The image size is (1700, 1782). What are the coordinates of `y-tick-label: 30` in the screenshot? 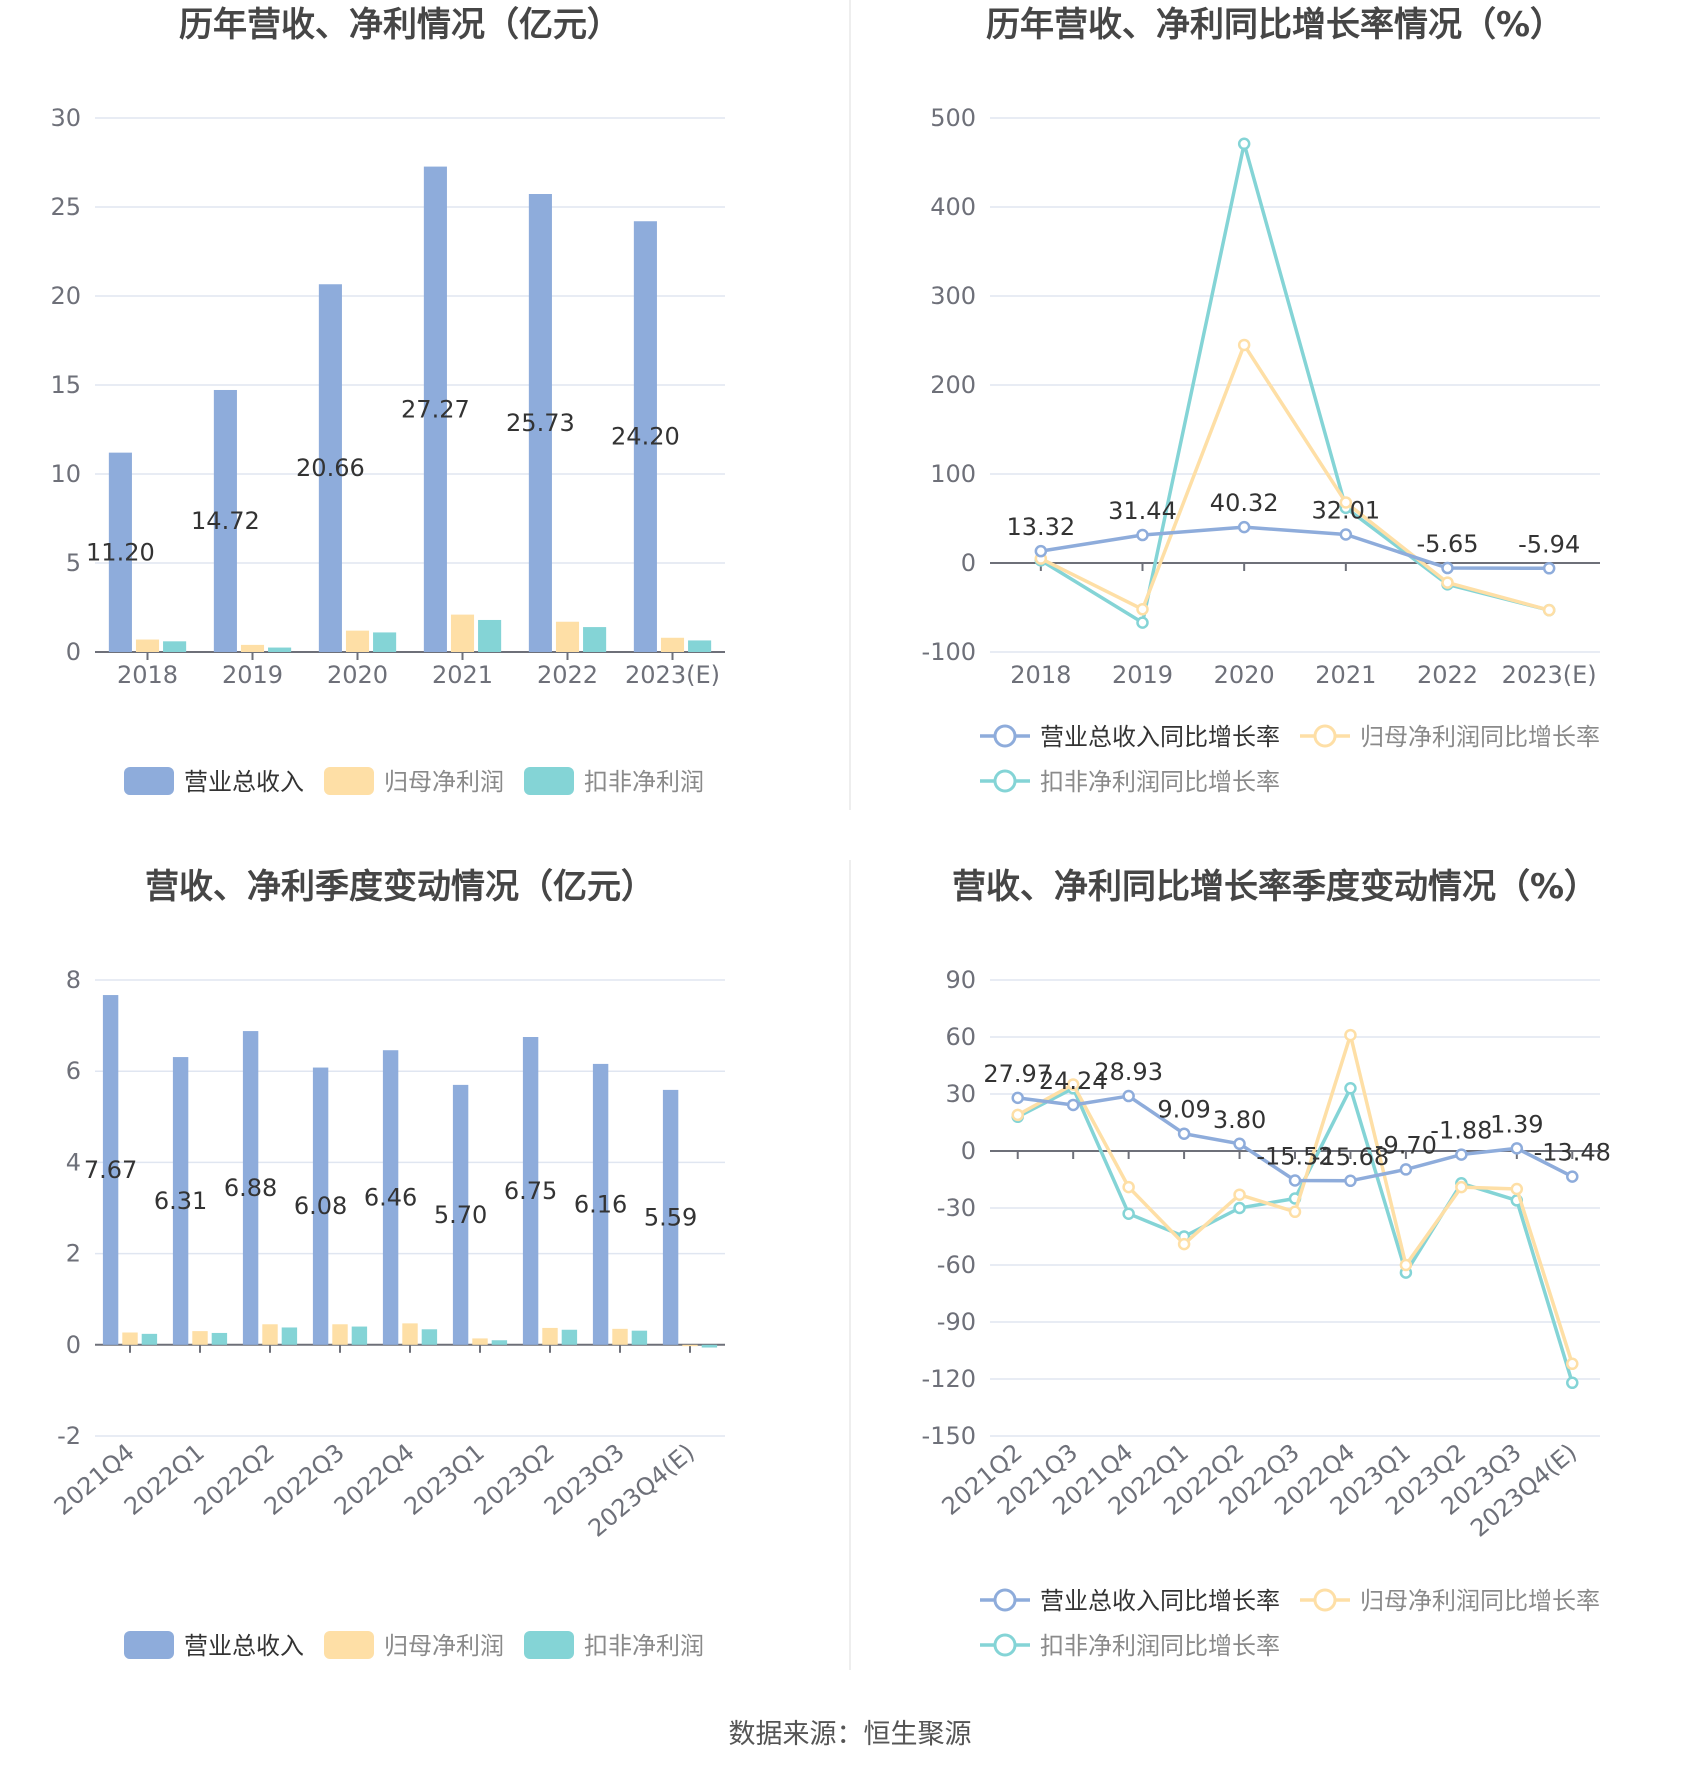 It's located at (65, 118).